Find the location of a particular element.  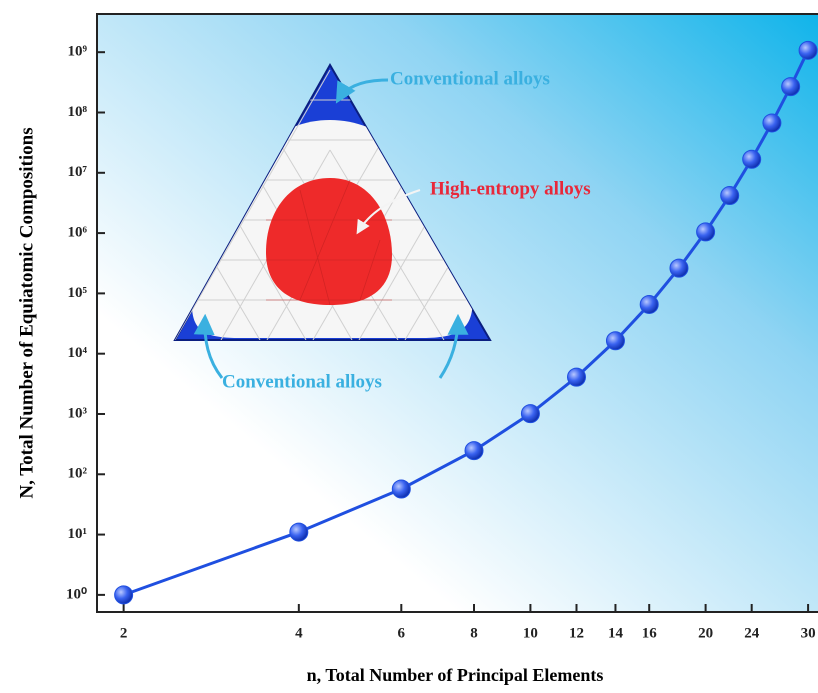

y-tick-label: 10⁶ is located at coordinates (78, 233).